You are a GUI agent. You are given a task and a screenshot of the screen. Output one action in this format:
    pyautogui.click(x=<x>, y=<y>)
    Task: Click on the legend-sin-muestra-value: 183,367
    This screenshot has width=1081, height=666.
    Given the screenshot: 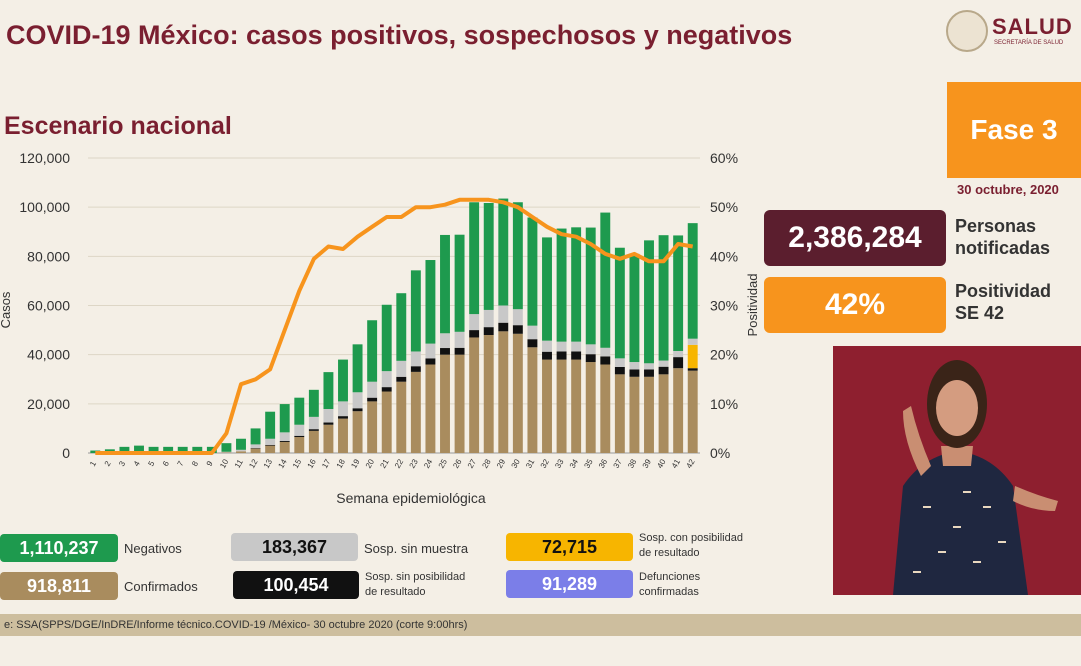 What is the action you would take?
    pyautogui.click(x=294, y=547)
    